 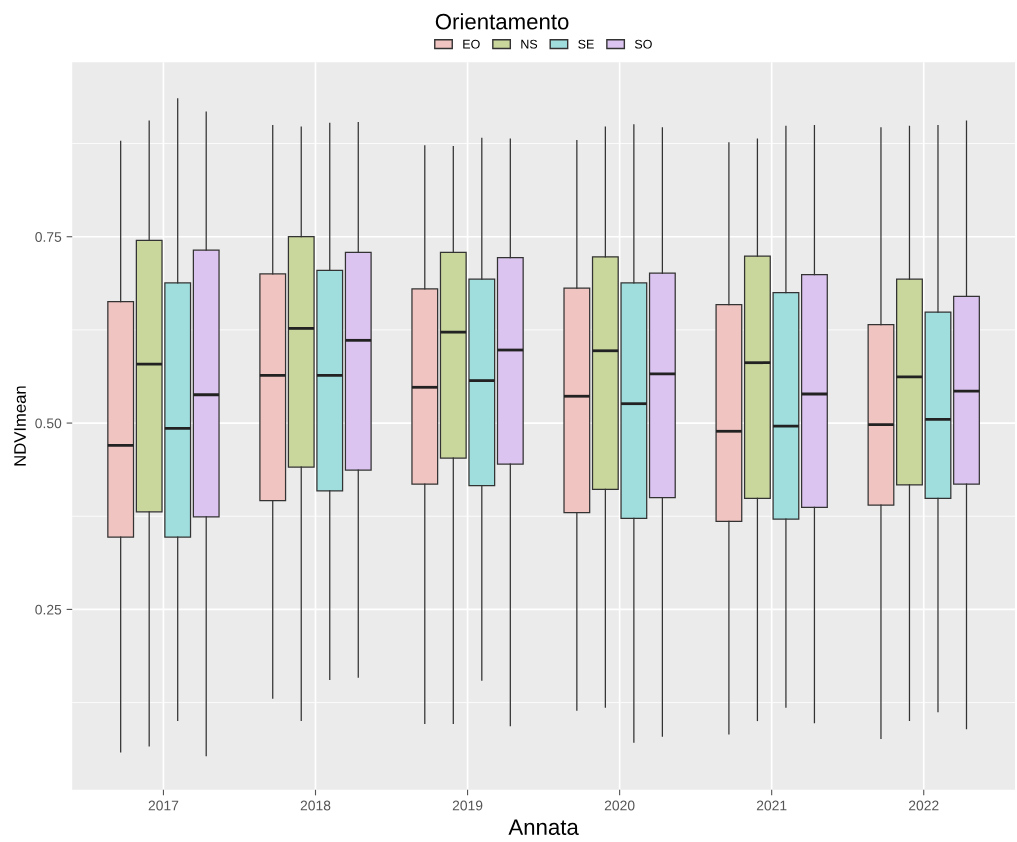 What do you see at coordinates (619, 805) in the screenshot?
I see `x-tick-label: 2020` at bounding box center [619, 805].